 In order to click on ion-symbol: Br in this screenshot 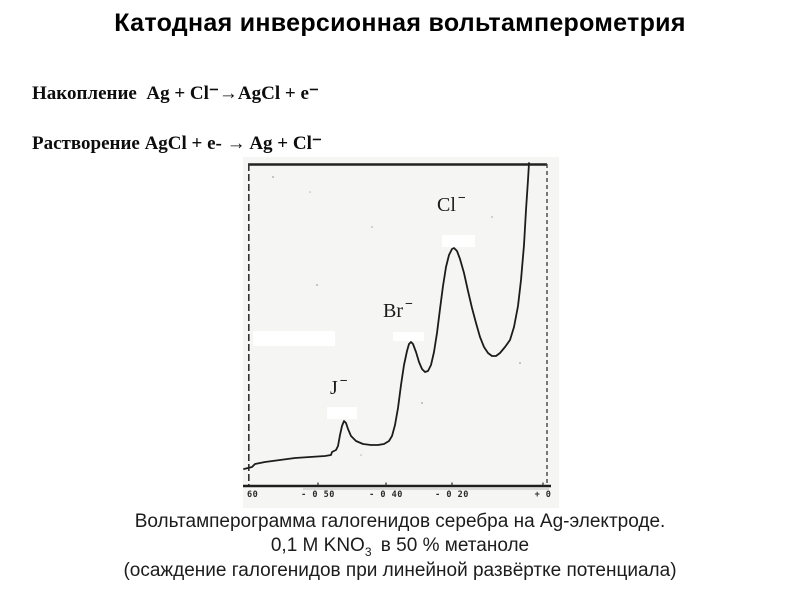, I will do `click(393, 311)`.